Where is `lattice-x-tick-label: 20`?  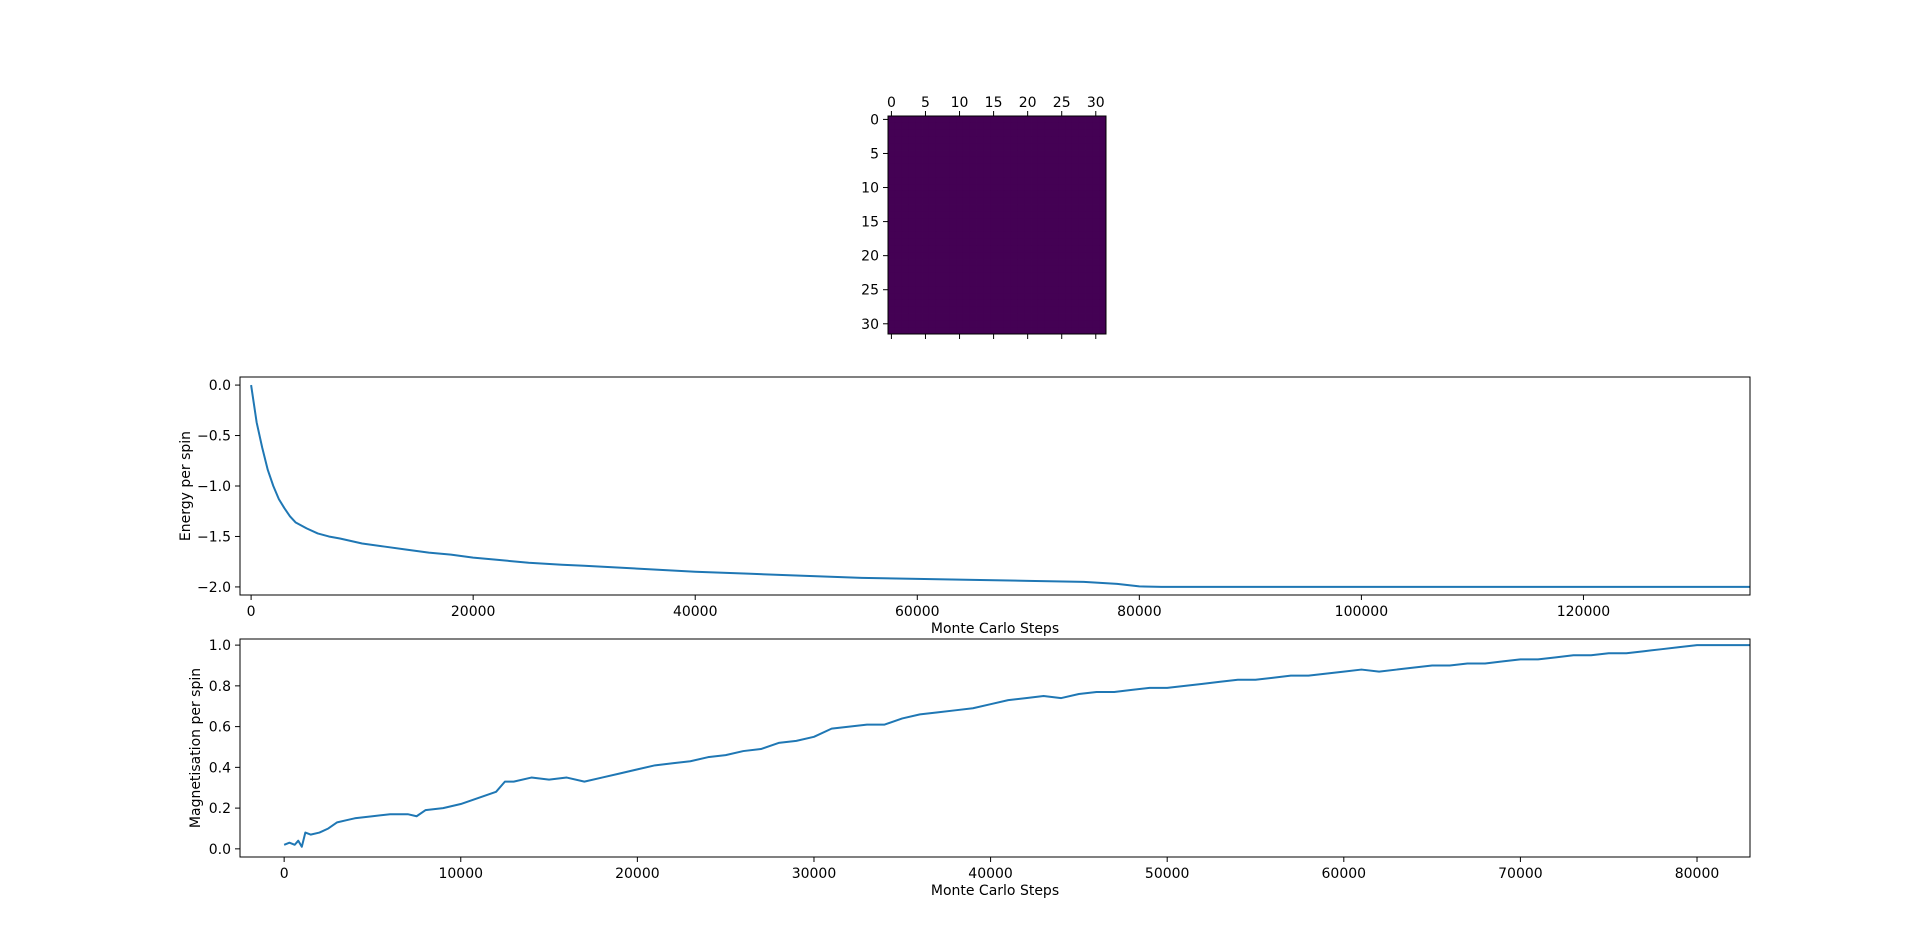
lattice-x-tick-label: 20 is located at coordinates (1028, 103).